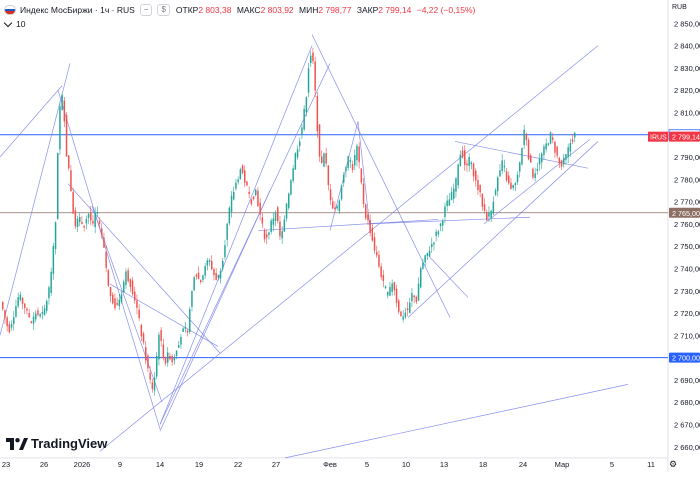  What do you see at coordinates (687, 402) in the screenshot?
I see `y-tick-label: 2 680,00` at bounding box center [687, 402].